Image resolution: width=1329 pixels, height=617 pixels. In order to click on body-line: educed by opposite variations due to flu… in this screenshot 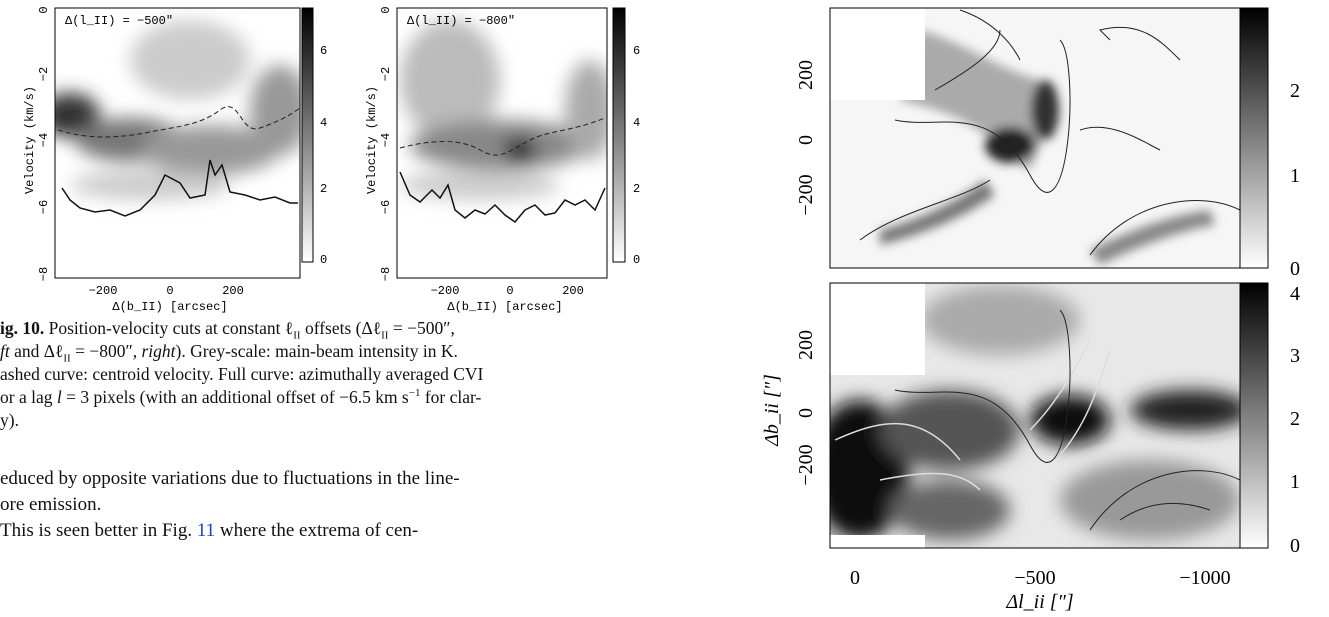, I will do `click(230, 478)`.